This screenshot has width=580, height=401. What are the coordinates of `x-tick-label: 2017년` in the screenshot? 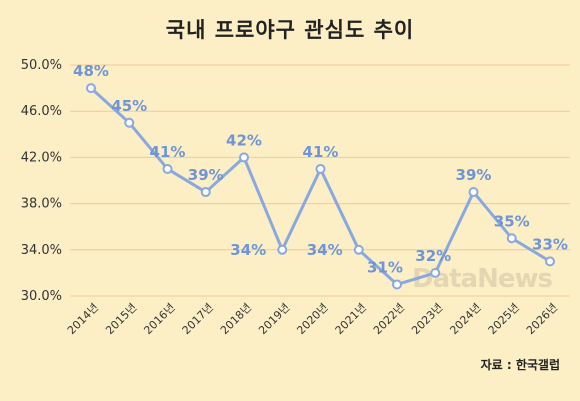 It's located at (198, 319).